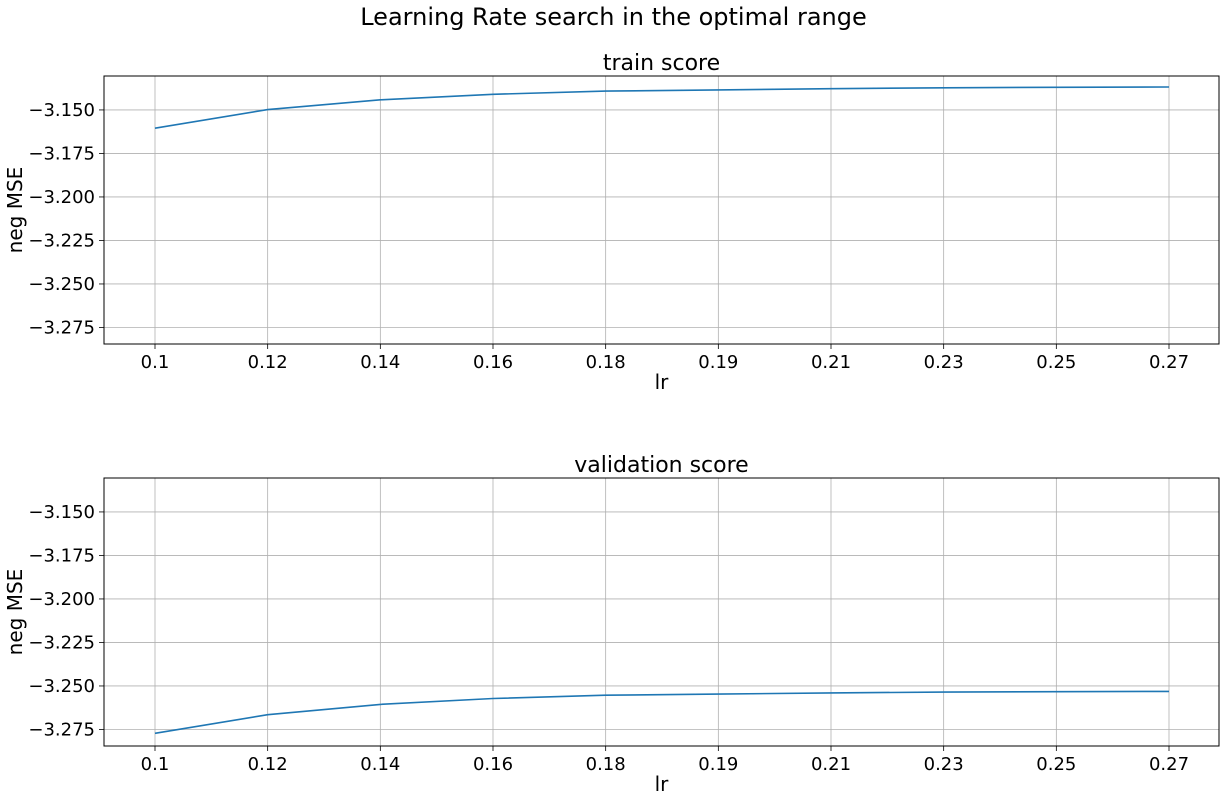 The width and height of the screenshot is (1227, 801). What do you see at coordinates (661, 63) in the screenshot?
I see `panel-title: train score` at bounding box center [661, 63].